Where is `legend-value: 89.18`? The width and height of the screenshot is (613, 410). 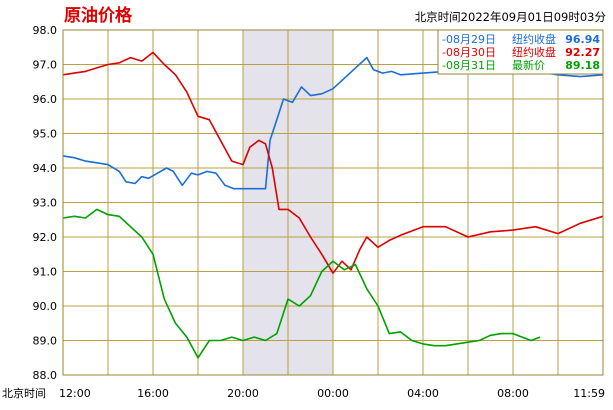 legend-value: 89.18 is located at coordinates (582, 65).